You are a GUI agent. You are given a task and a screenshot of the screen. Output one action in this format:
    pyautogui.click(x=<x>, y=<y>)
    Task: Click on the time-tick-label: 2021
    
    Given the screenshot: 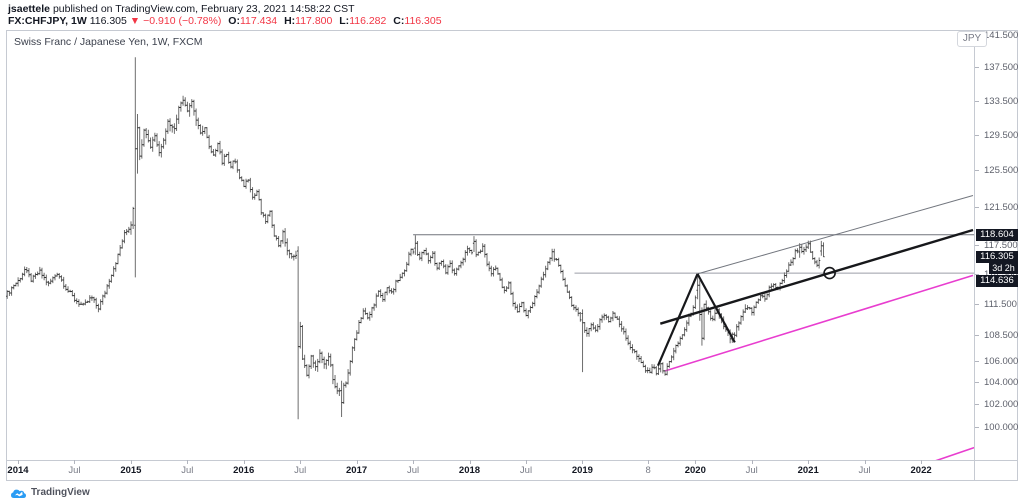 What is the action you would take?
    pyautogui.click(x=808, y=470)
    